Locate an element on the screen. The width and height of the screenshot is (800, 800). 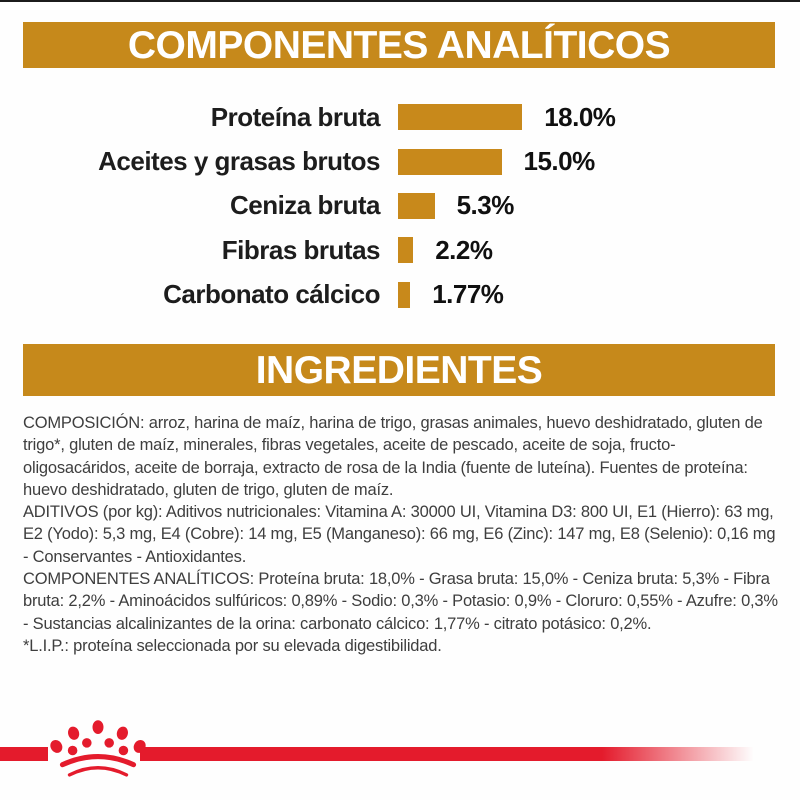
bar-label: Proteína bruta is located at coordinates (295, 116).